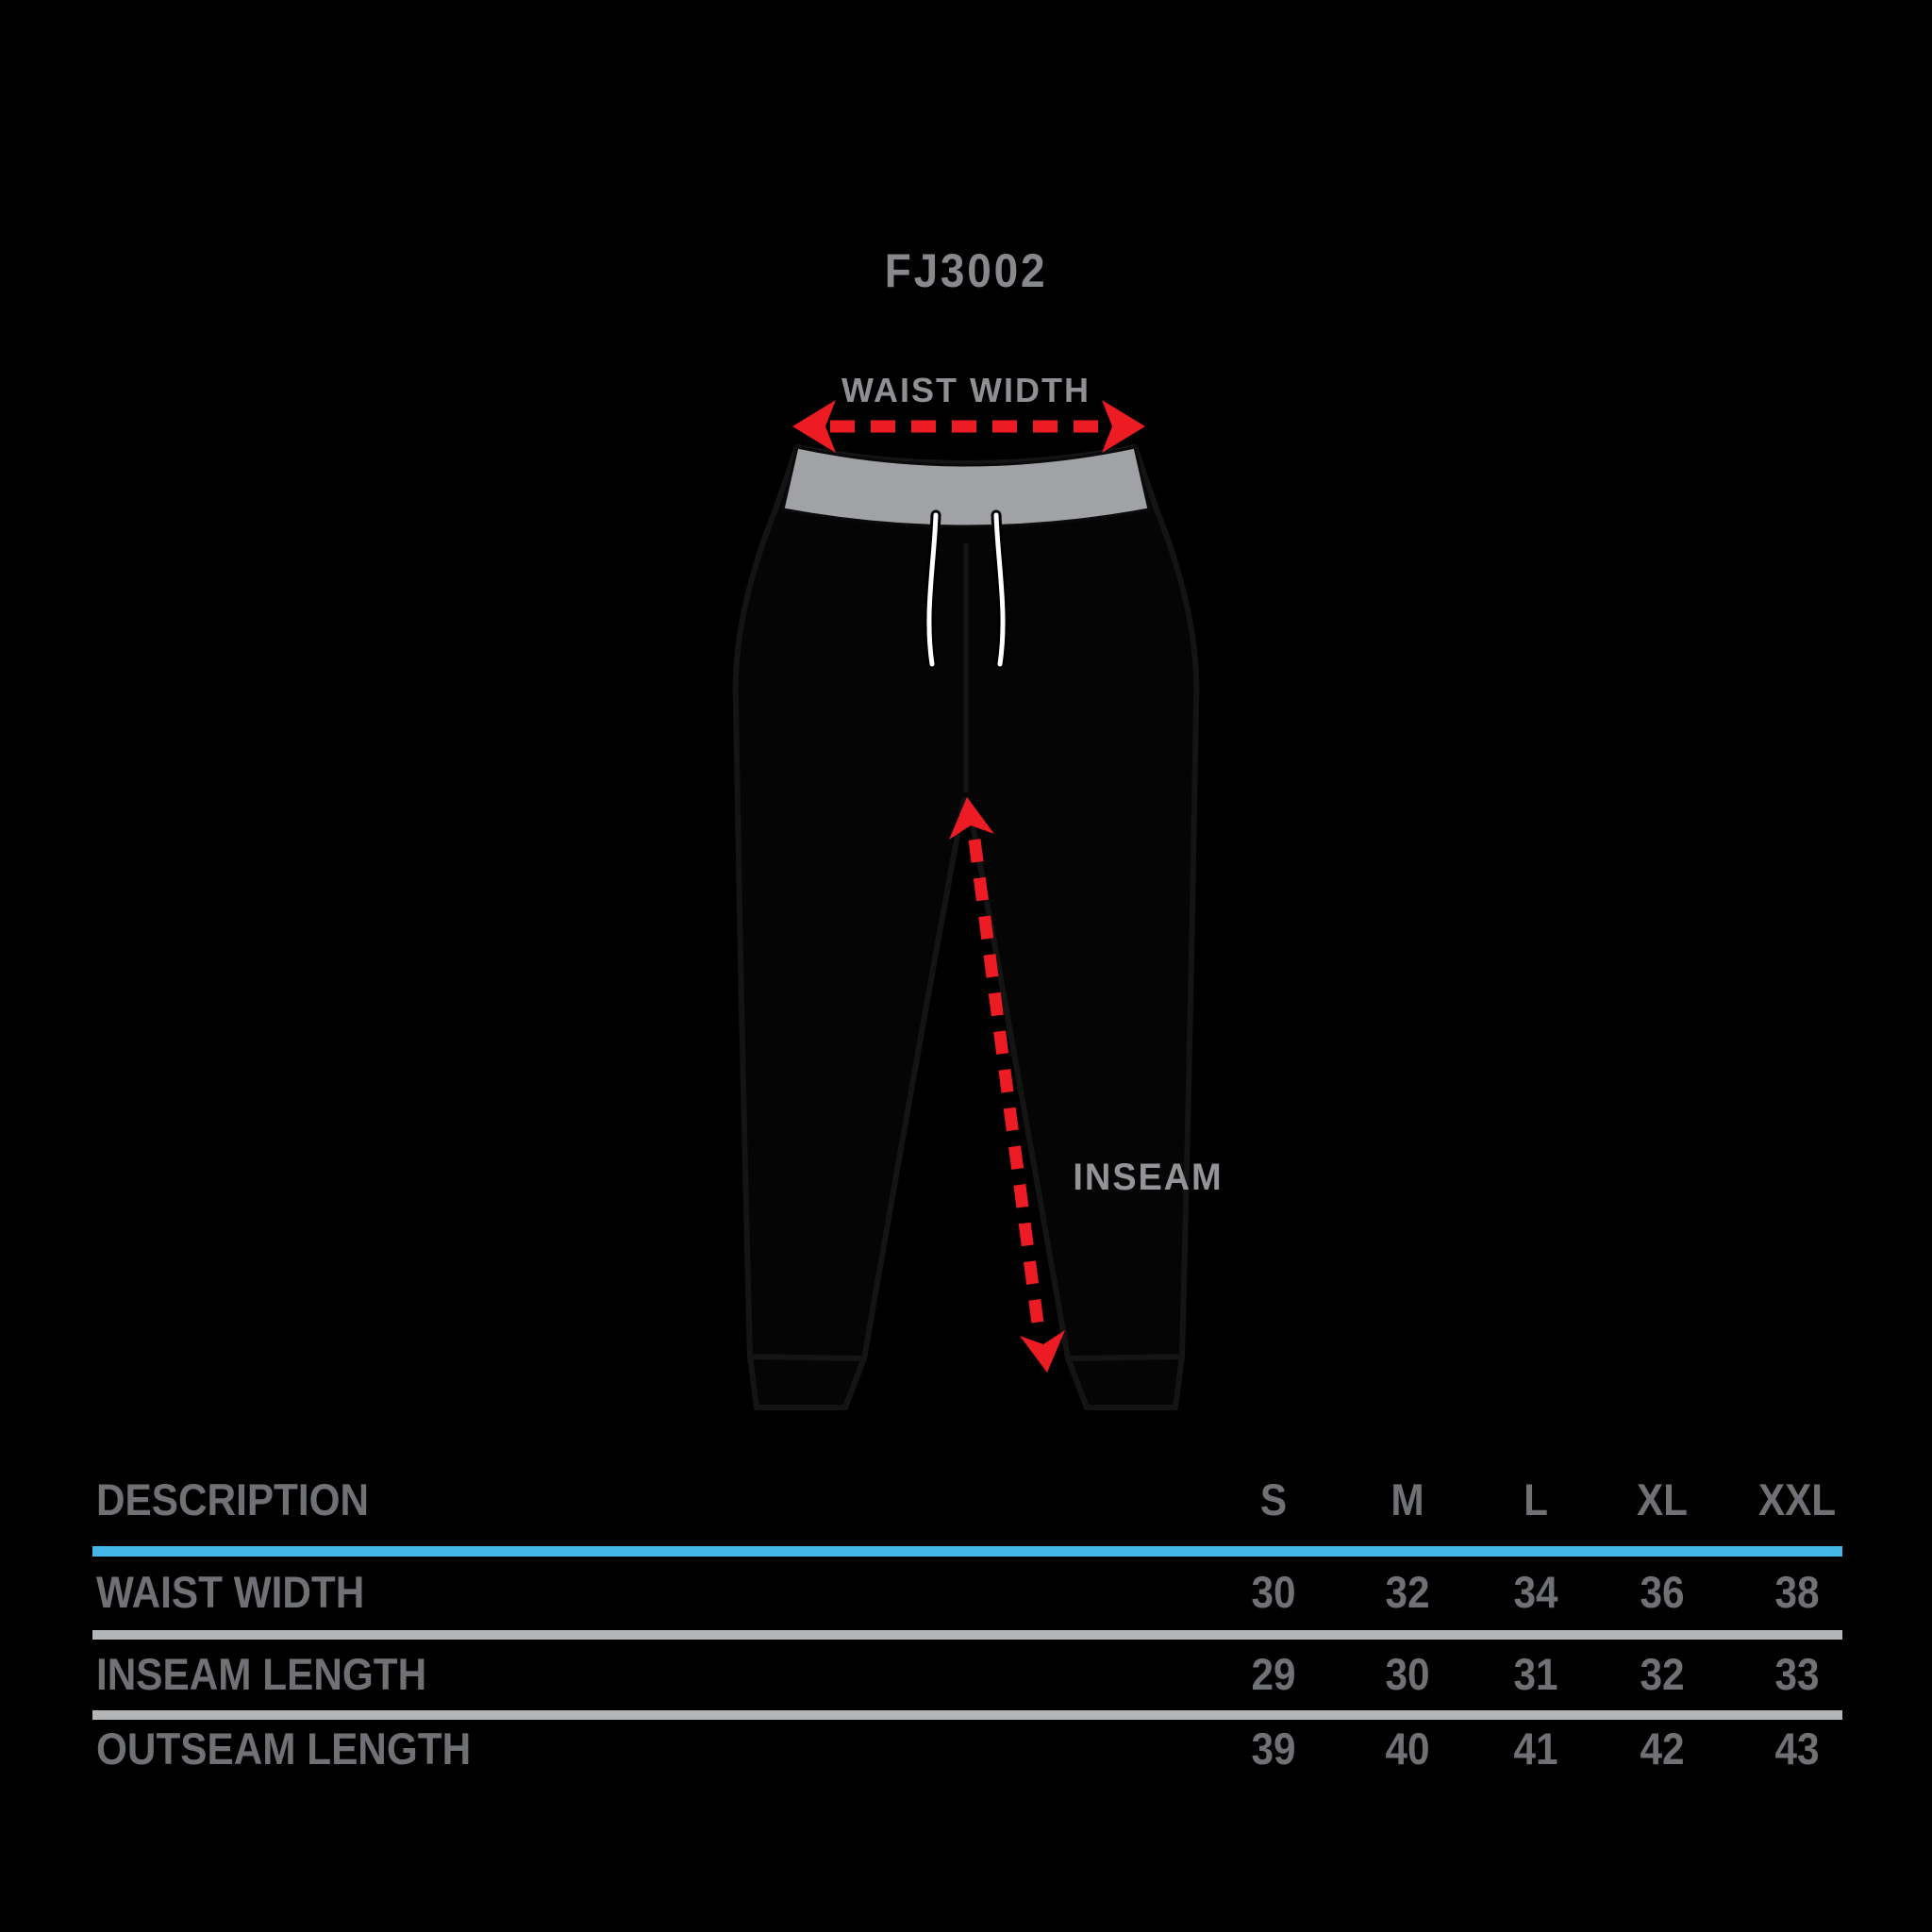 This screenshot has width=1932, height=1932. What do you see at coordinates (1125, 1358) in the screenshot?
I see `cuff-seam-right` at bounding box center [1125, 1358].